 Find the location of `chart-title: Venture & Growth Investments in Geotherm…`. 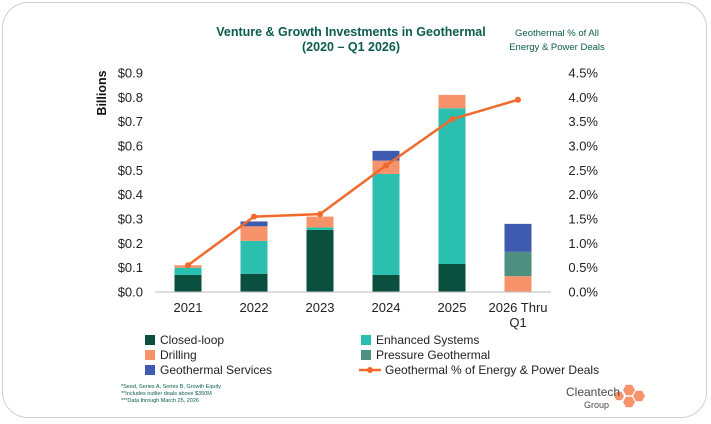

chart-title: Venture & Growth Investments in Geotherm… is located at coordinates (351, 32).